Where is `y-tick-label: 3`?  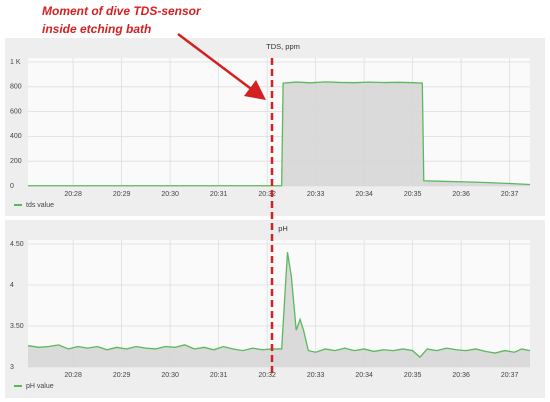
y-tick-label: 3 is located at coordinates (12, 367).